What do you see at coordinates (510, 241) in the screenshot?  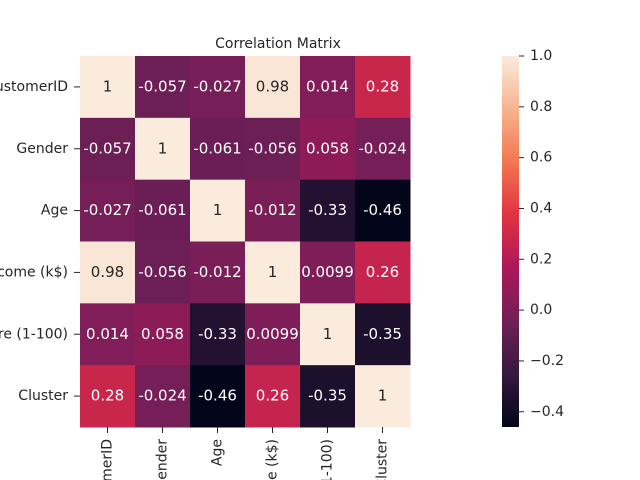 I see `colorbar` at bounding box center [510, 241].